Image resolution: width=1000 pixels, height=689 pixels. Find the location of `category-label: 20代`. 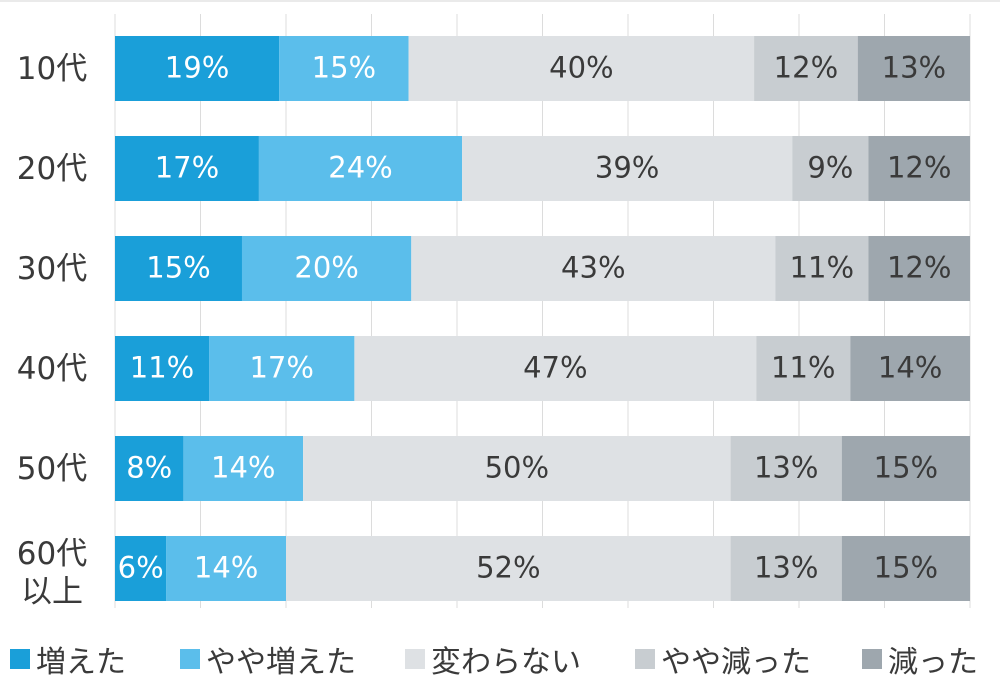

category-label: 20代 is located at coordinates (52, 169).